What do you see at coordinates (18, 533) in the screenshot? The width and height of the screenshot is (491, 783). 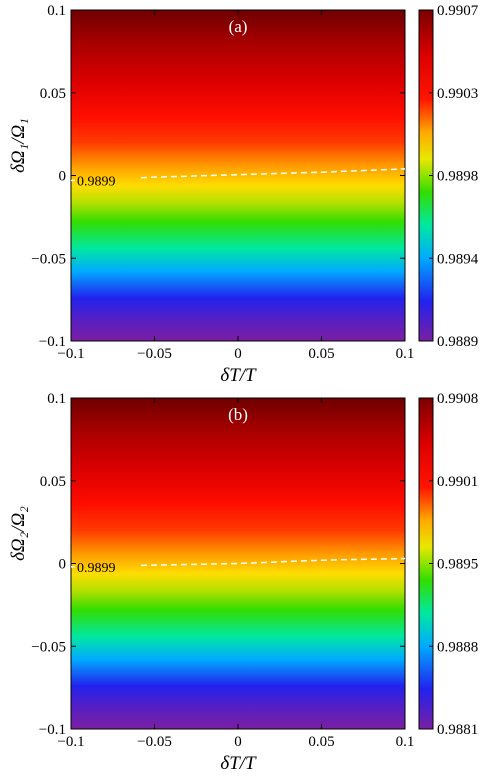 I see `y-axis-label-b: δΩ₂/Ω₂` at bounding box center [18, 533].